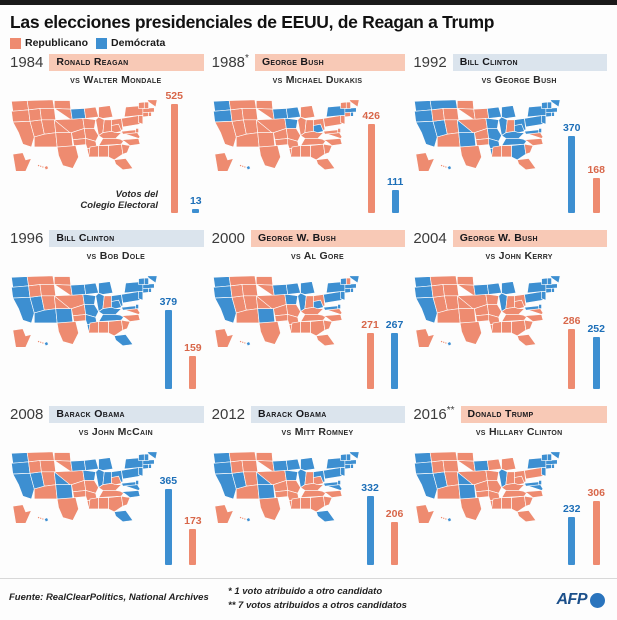 Image resolution: width=617 pixels, height=620 pixels. What do you see at coordinates (571, 167) in the screenshot?
I see `bar-column-dem: 370` at bounding box center [571, 167].